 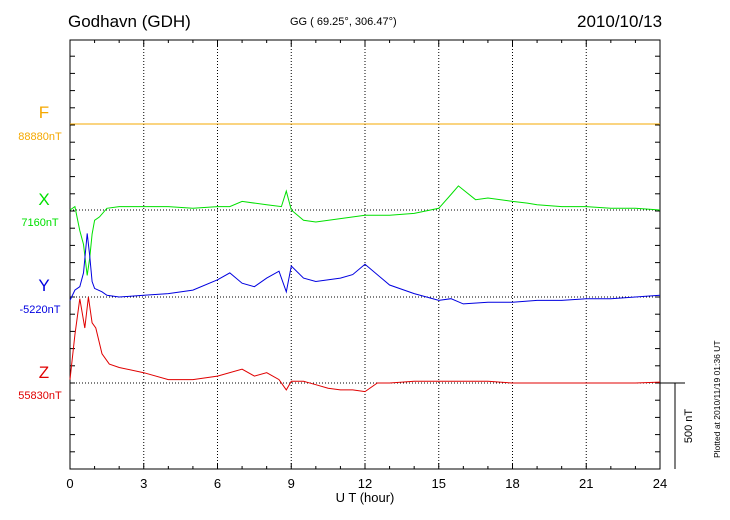 What do you see at coordinates (43, 199) in the screenshot?
I see `x-component-label: X` at bounding box center [43, 199].